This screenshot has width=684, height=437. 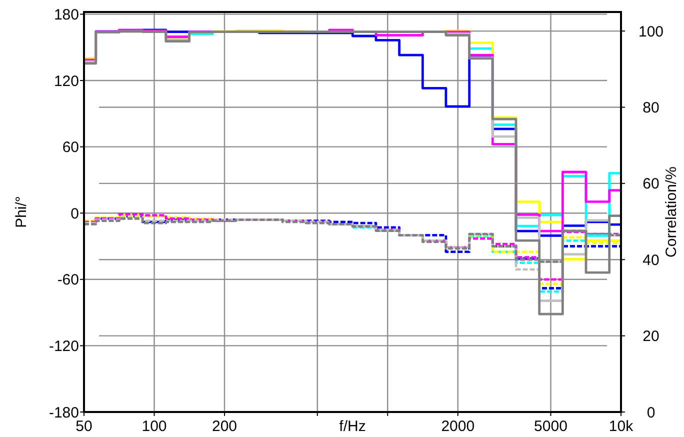 I want to click on y-tick-label: 0, so click(x=74, y=213).